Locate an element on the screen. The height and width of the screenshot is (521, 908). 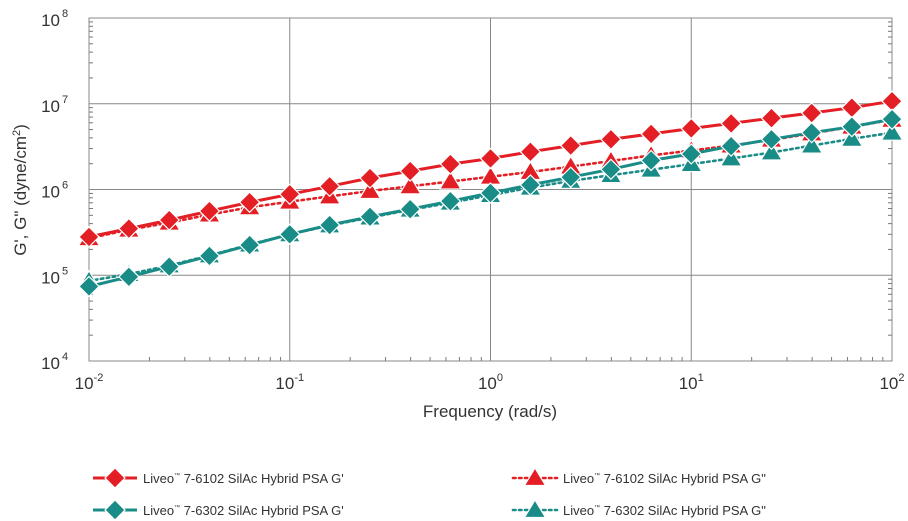
legend-item: Liveo™ 7-6302 SilAc Hybrid PSA G' is located at coordinates (218, 510).